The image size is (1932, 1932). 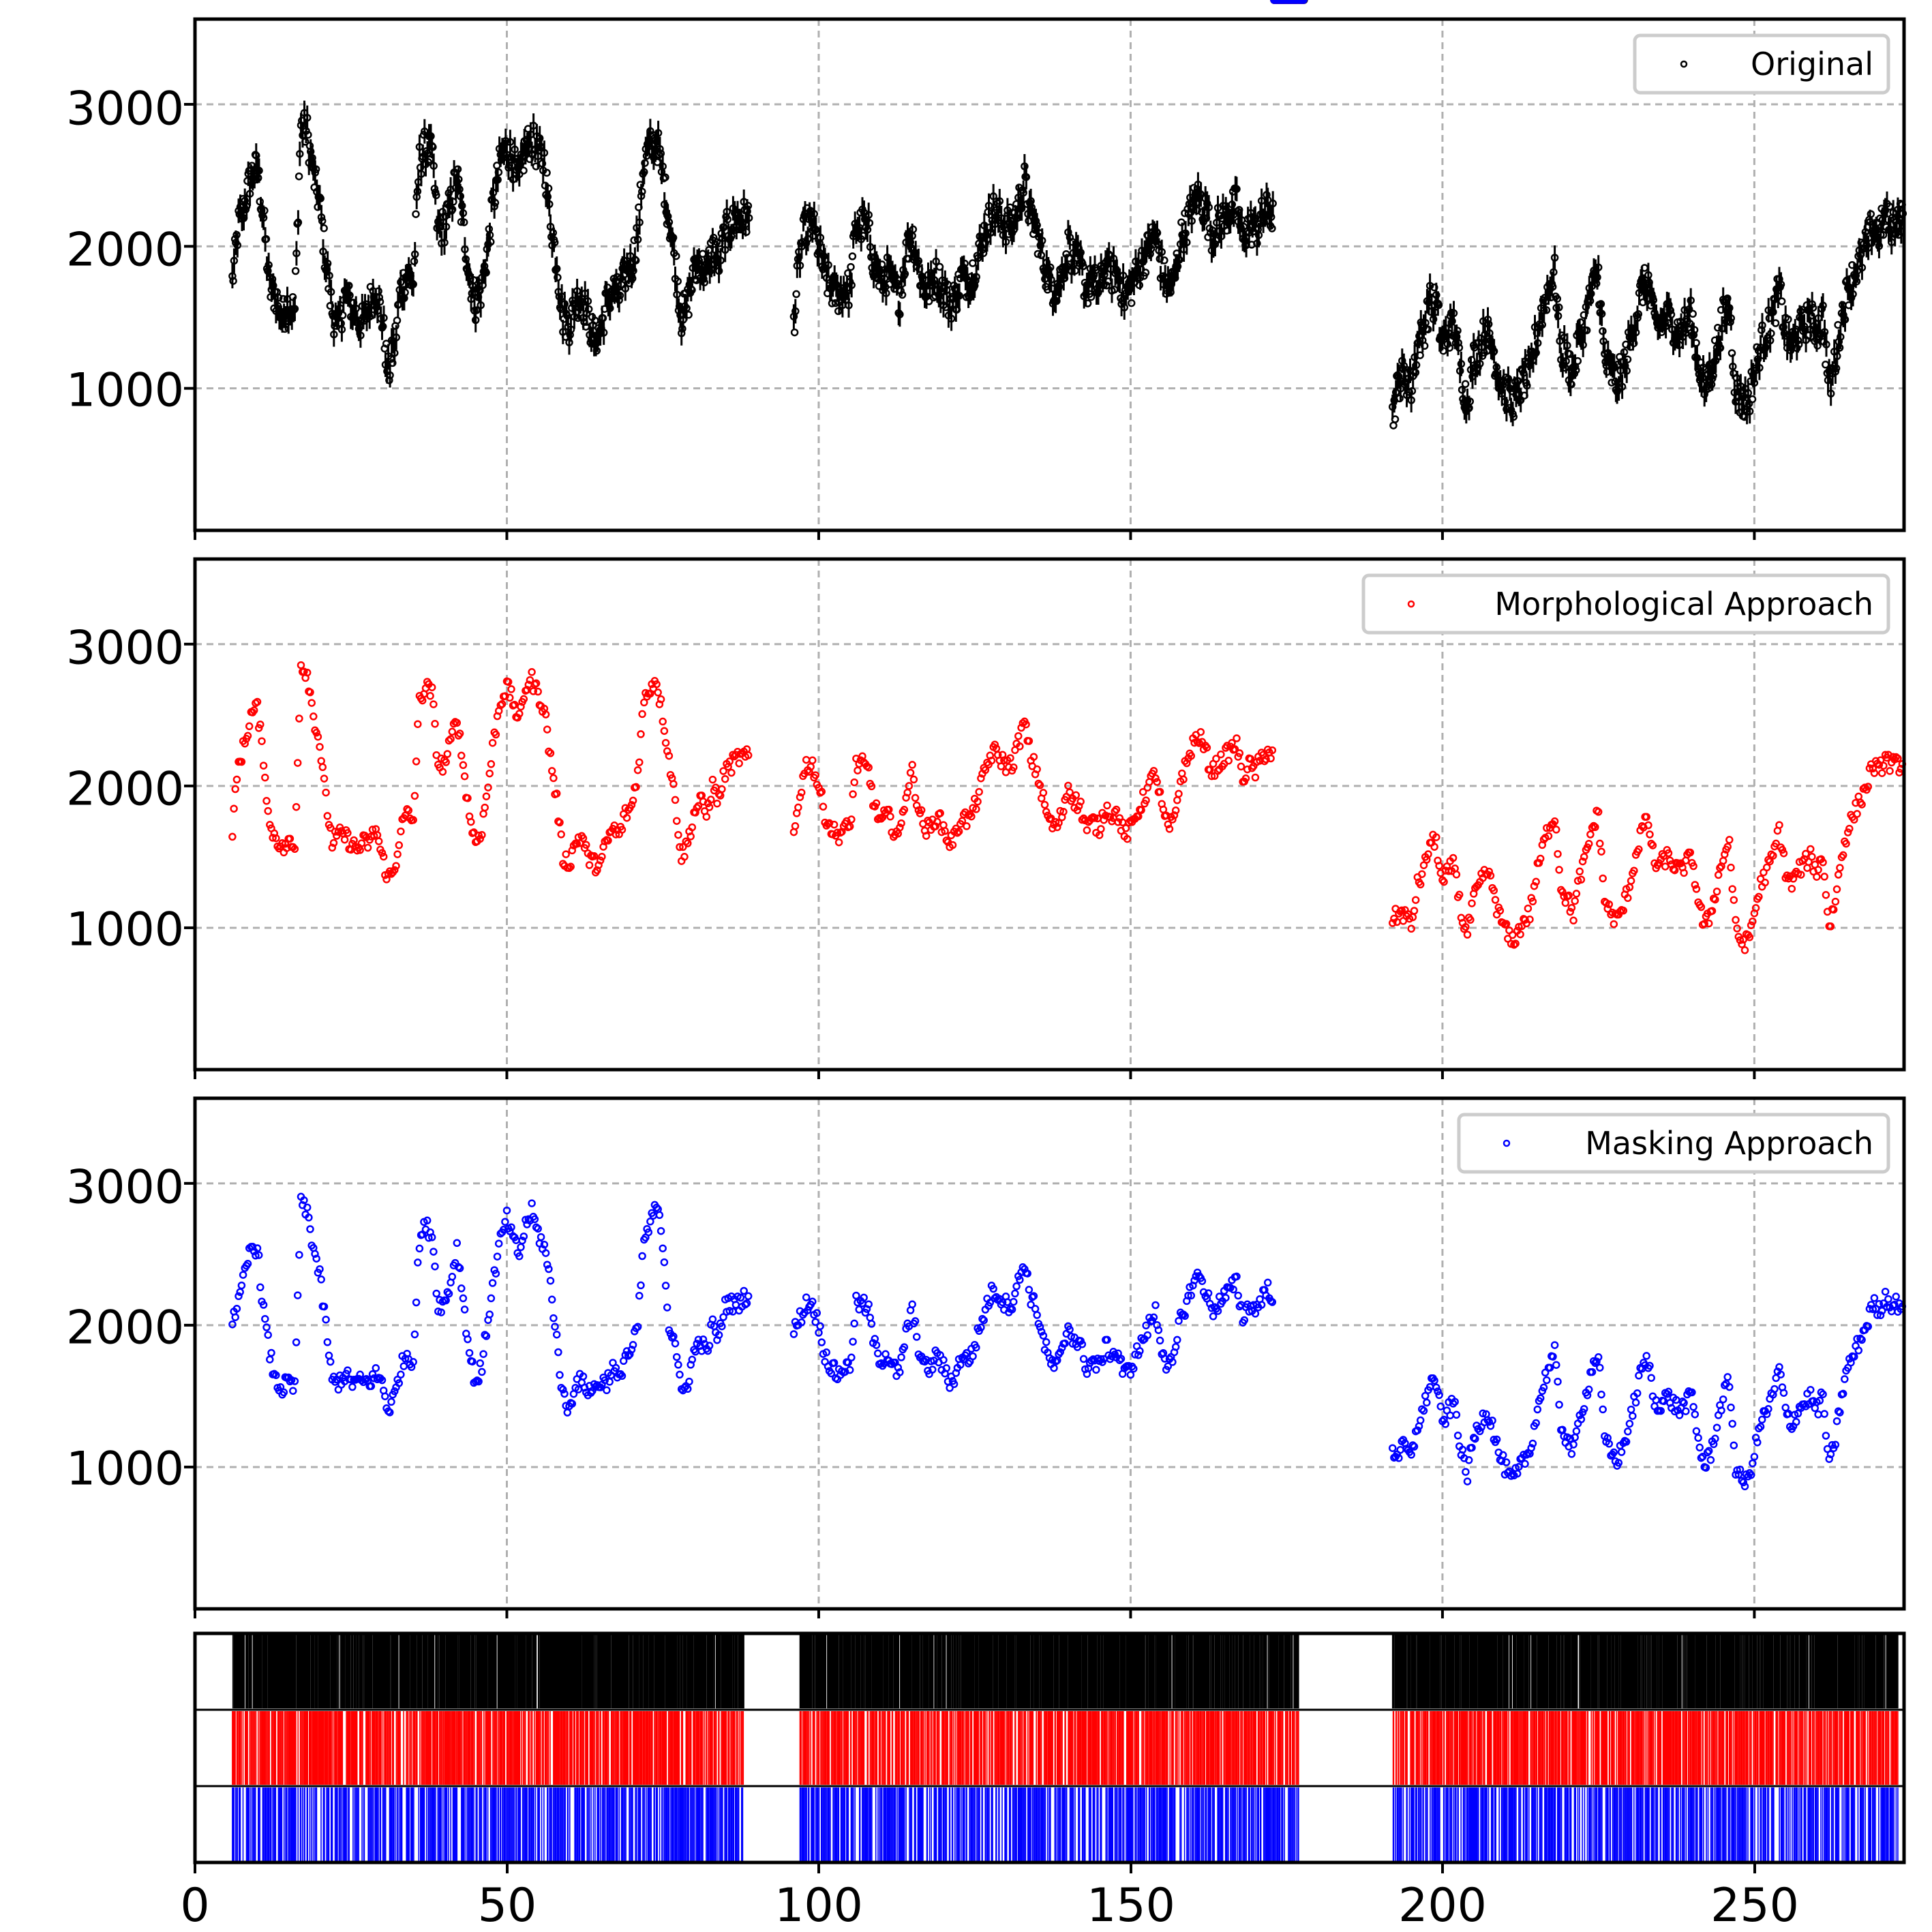 What do you see at coordinates (1729, 1143) in the screenshot?
I see `legend-label-masking: Masking Approach` at bounding box center [1729, 1143].